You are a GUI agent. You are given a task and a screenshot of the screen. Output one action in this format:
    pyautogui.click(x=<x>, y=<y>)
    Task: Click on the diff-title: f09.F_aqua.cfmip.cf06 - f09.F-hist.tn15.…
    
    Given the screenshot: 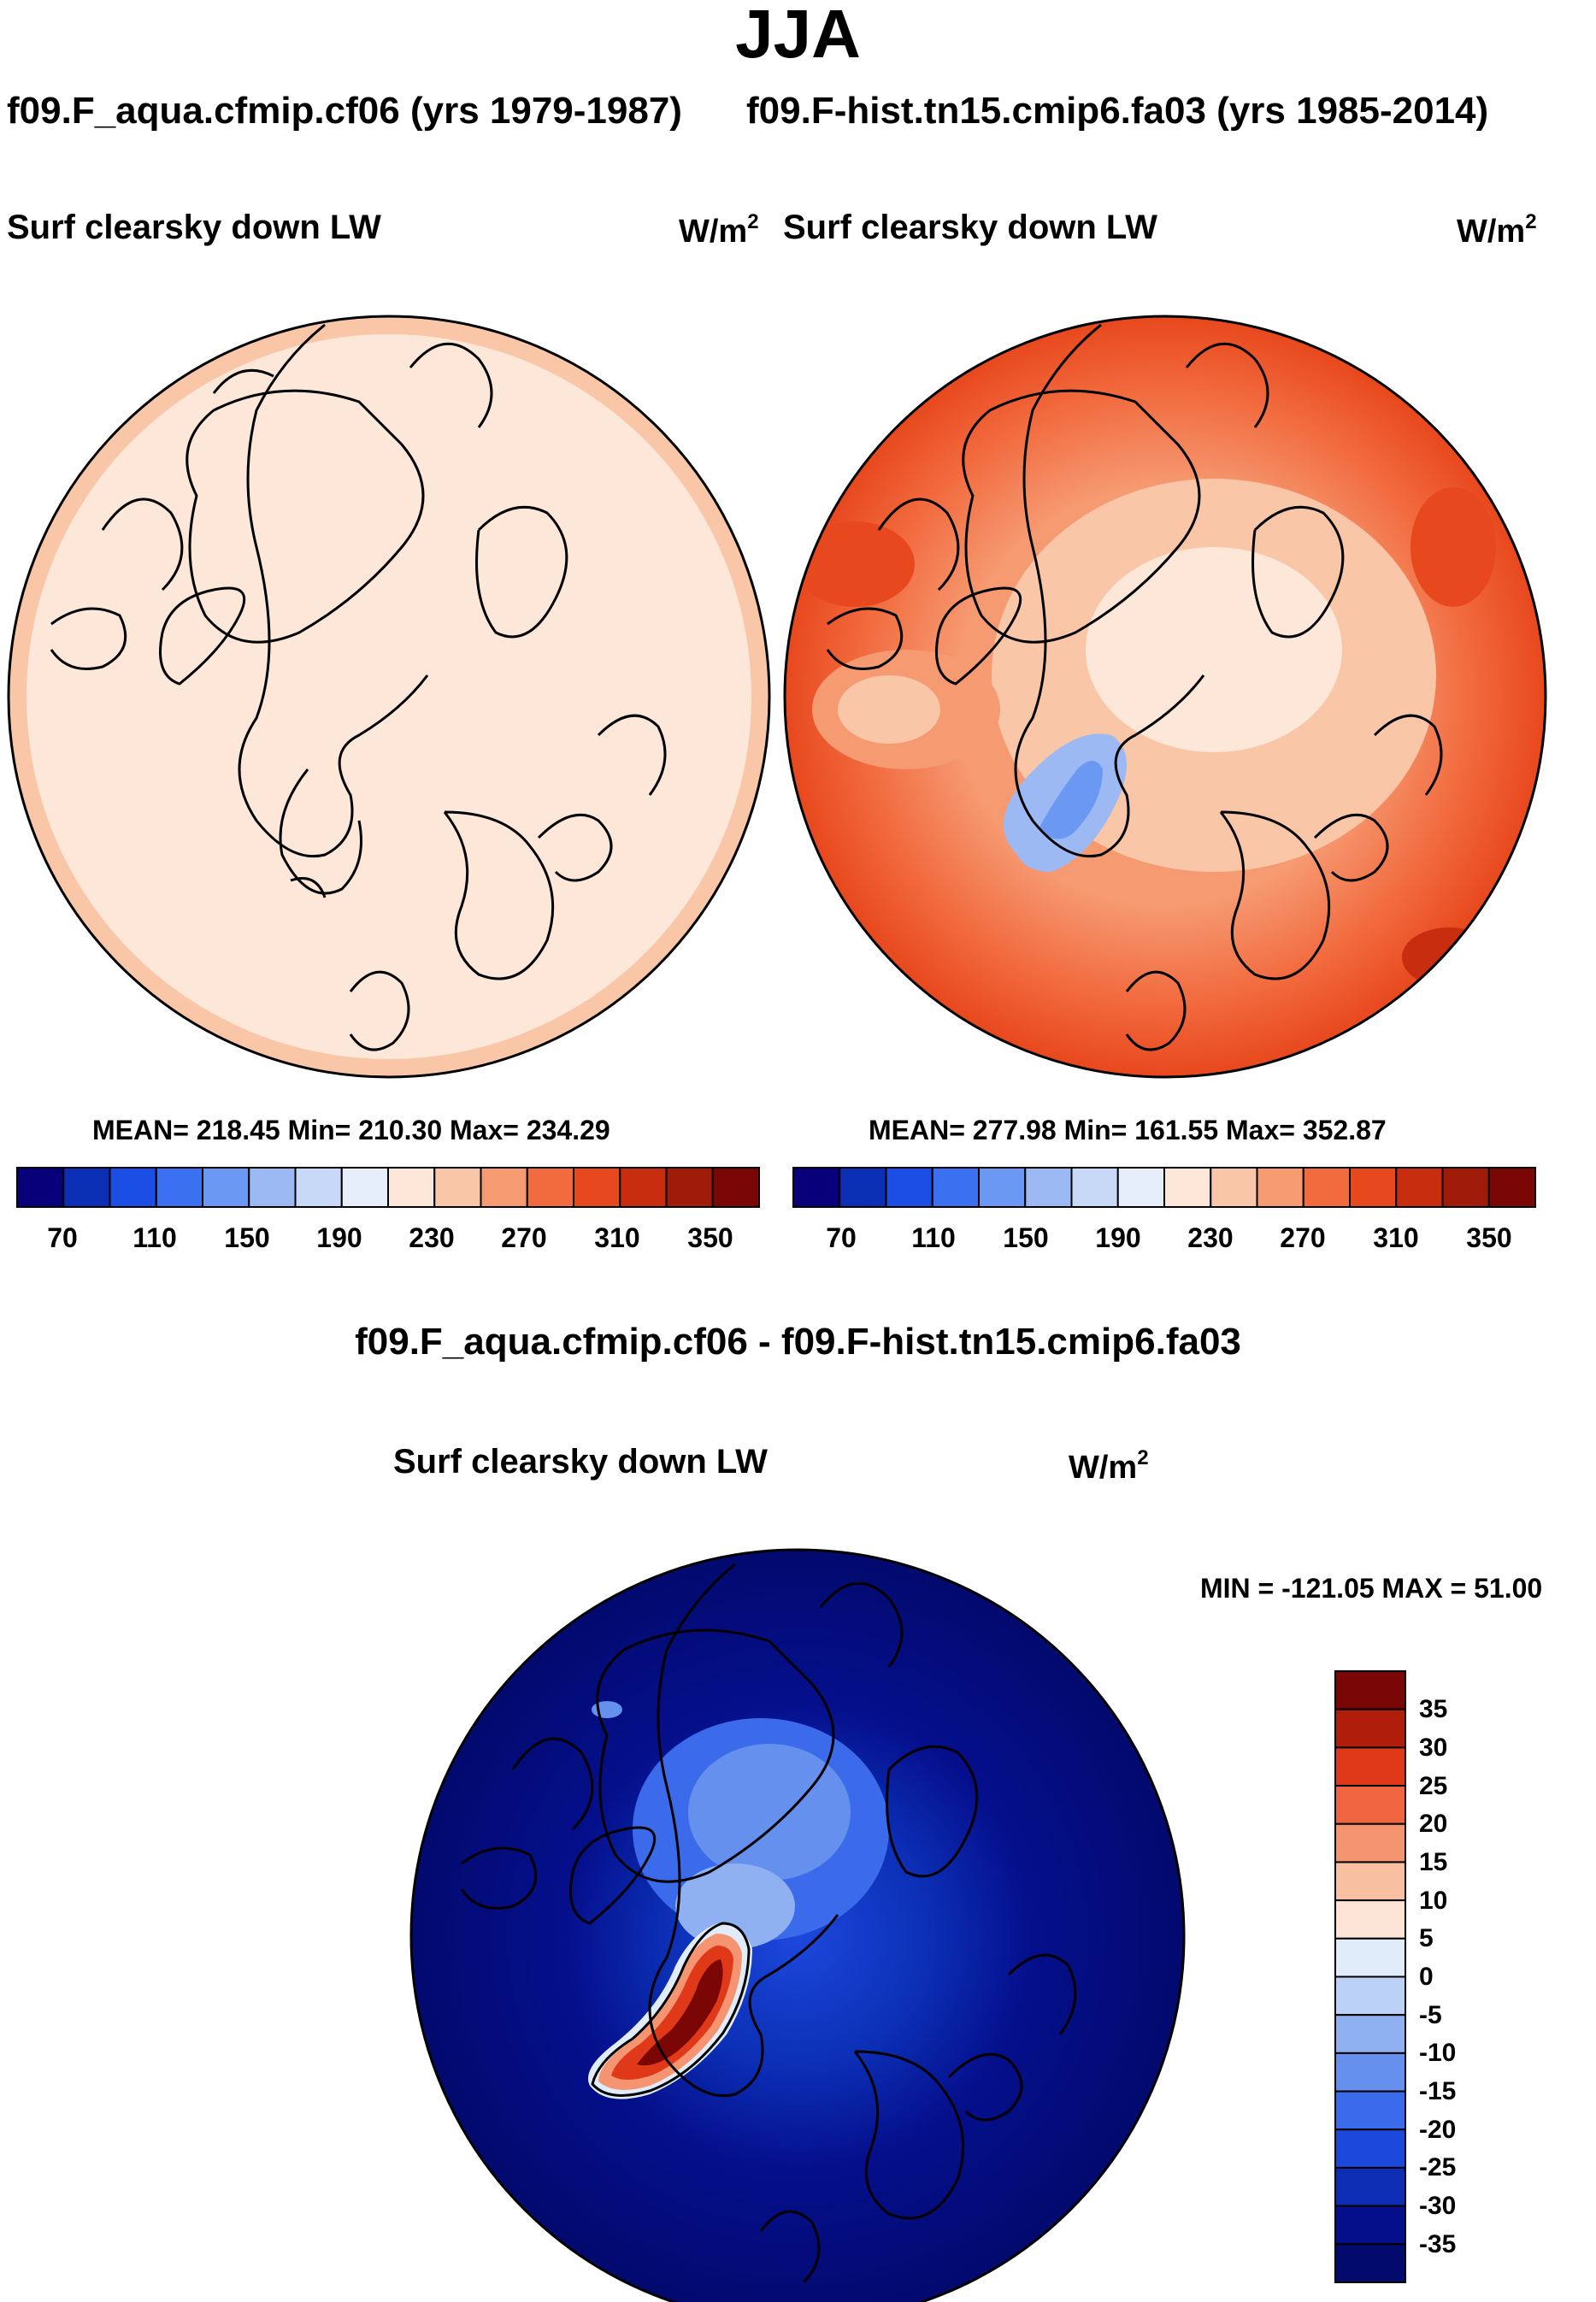 What is the action you would take?
    pyautogui.click(x=798, y=1342)
    